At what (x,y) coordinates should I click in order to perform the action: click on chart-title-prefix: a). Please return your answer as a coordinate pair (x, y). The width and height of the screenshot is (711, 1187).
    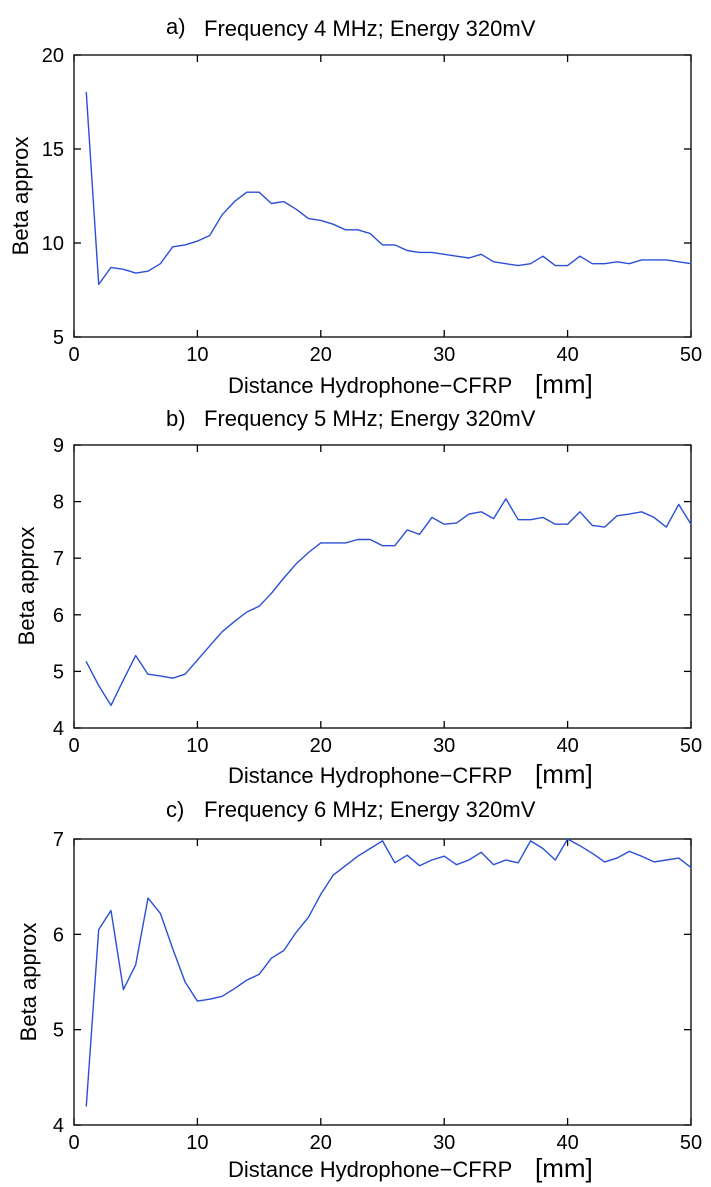
    Looking at the image, I should click on (176, 26).